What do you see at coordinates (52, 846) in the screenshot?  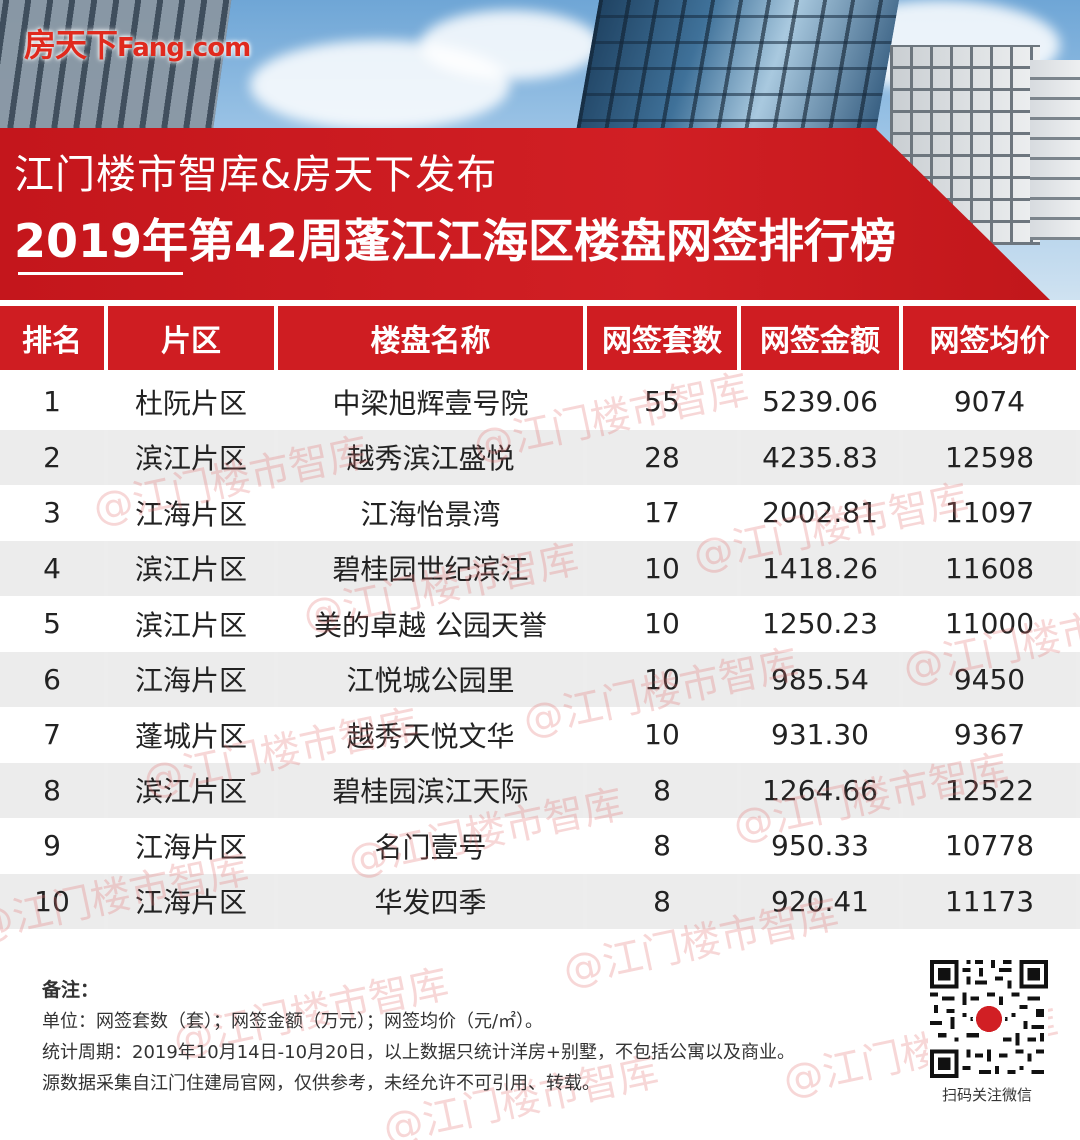 I see `cell-rank: 9` at bounding box center [52, 846].